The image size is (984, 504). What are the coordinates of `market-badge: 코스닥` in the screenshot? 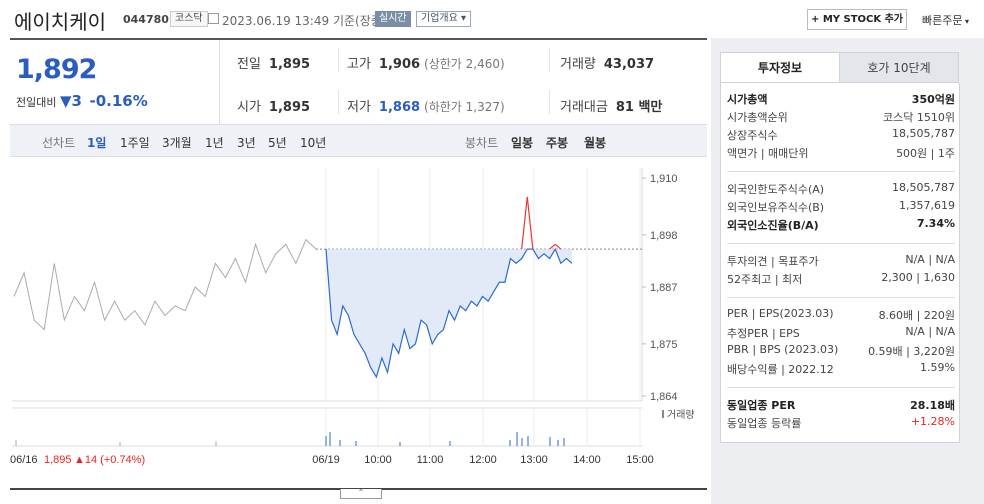 It's located at (189, 19).